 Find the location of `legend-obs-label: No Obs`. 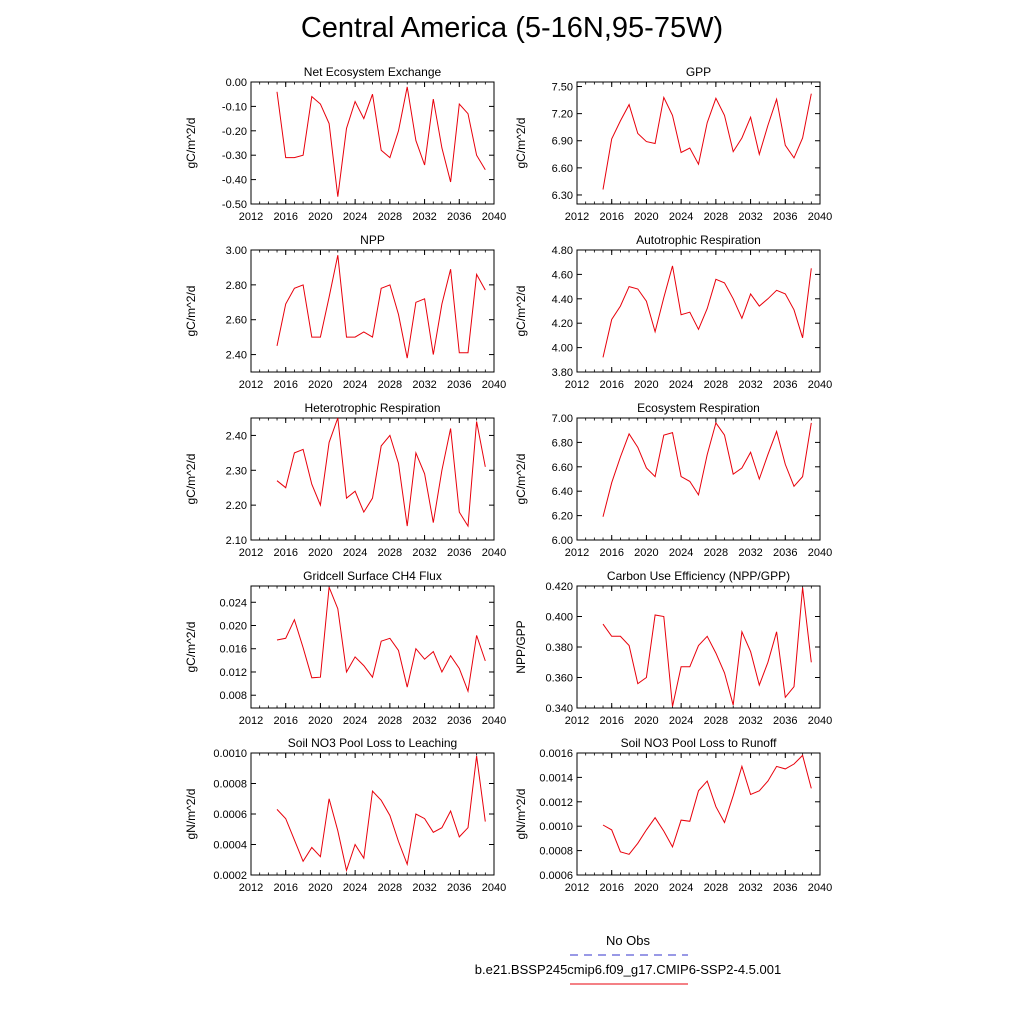

legend-obs-label: No Obs is located at coordinates (628, 940).